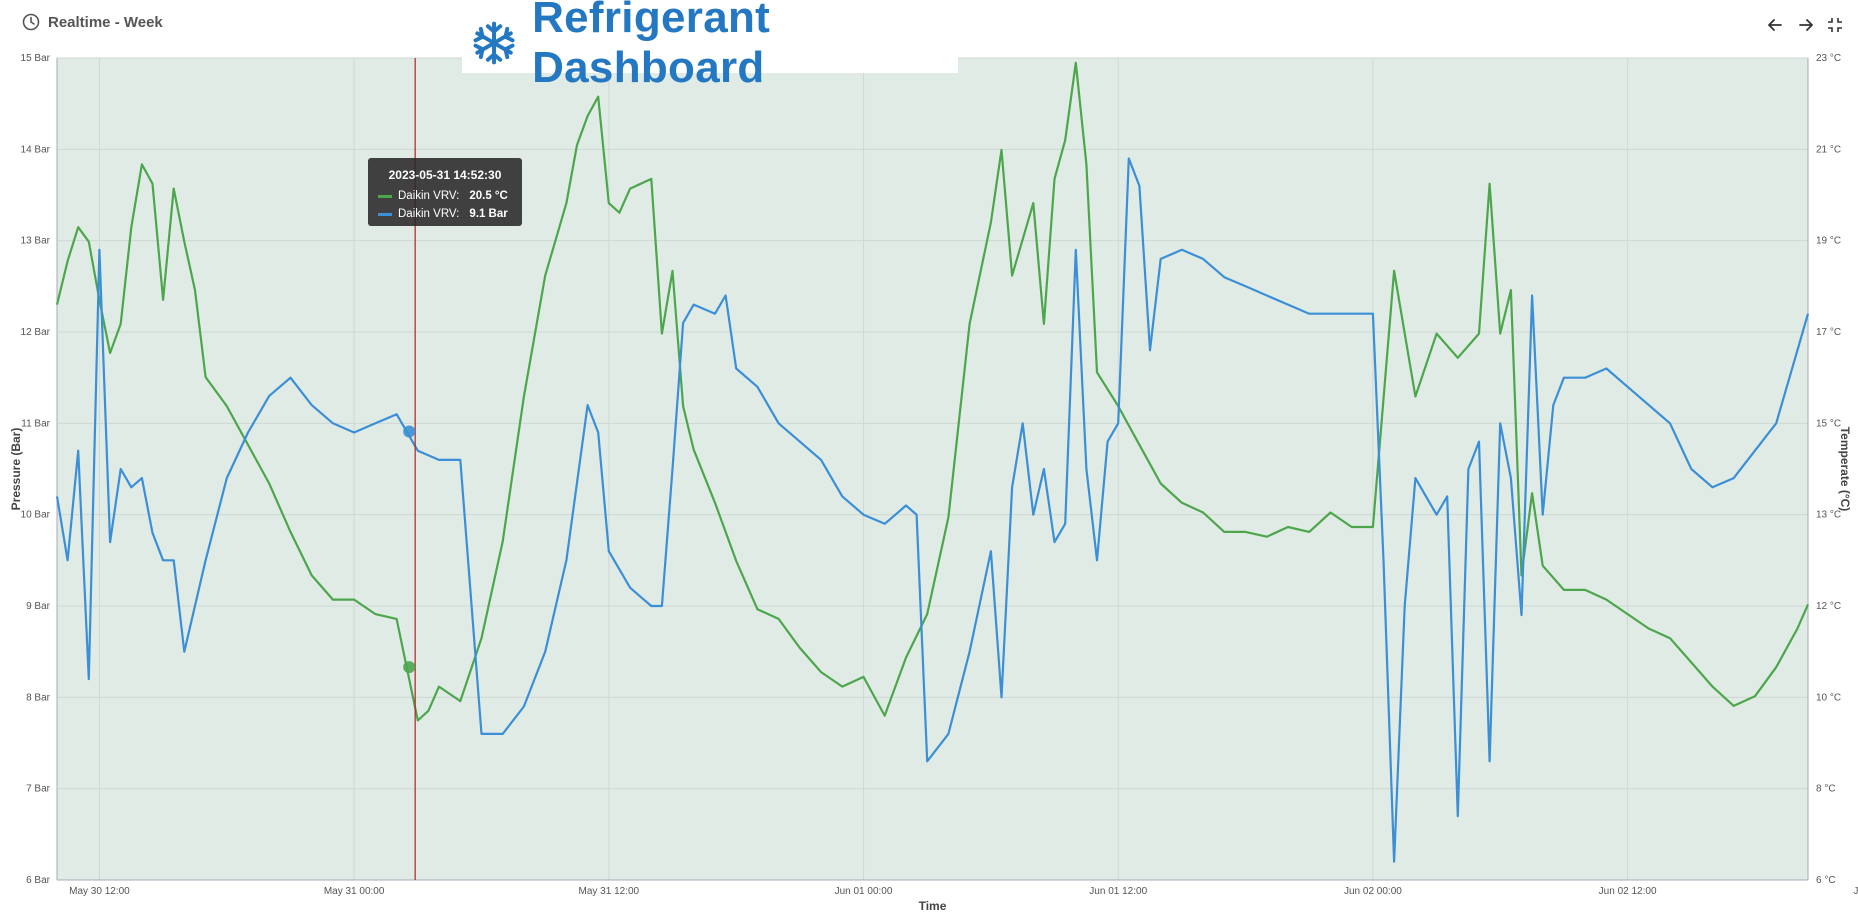  Describe the element at coordinates (1828, 58) in the screenshot. I see `y-right-tick-label: 23 °C` at that location.